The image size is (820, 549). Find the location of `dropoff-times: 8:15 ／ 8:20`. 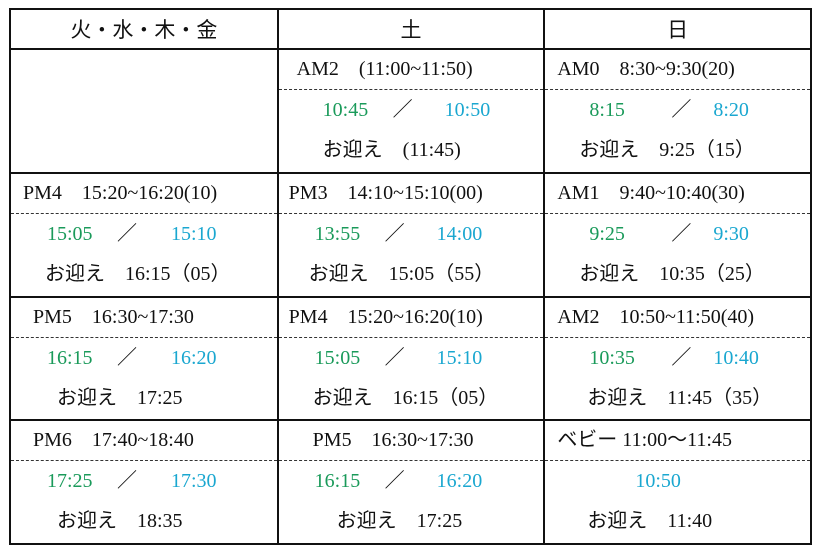

dropoff-times: 8:15 ／ 8:20 is located at coordinates (677, 110).